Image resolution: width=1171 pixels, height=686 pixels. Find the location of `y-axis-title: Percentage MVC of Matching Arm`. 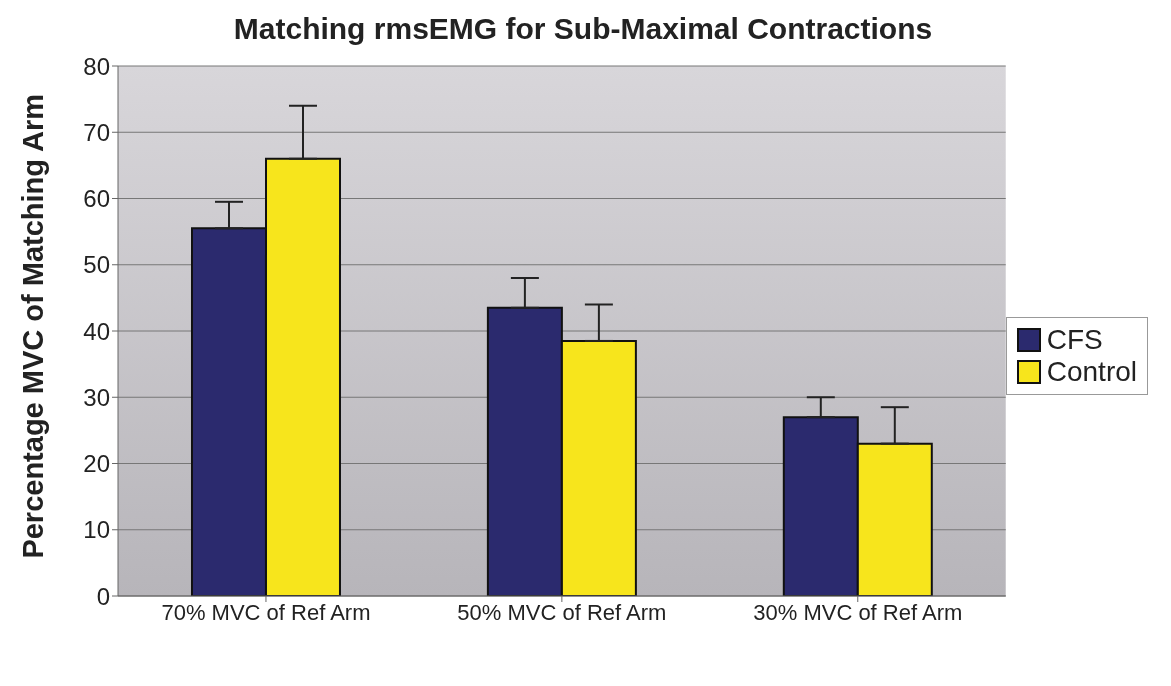

y-axis-title: Percentage MVC of Matching Arm is located at coordinates (33, 326).